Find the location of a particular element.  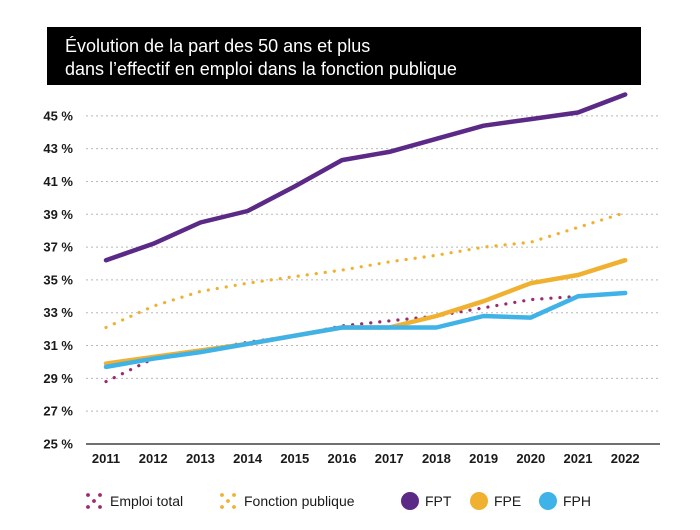

x-tick-label: 2018 is located at coordinates (436, 458).